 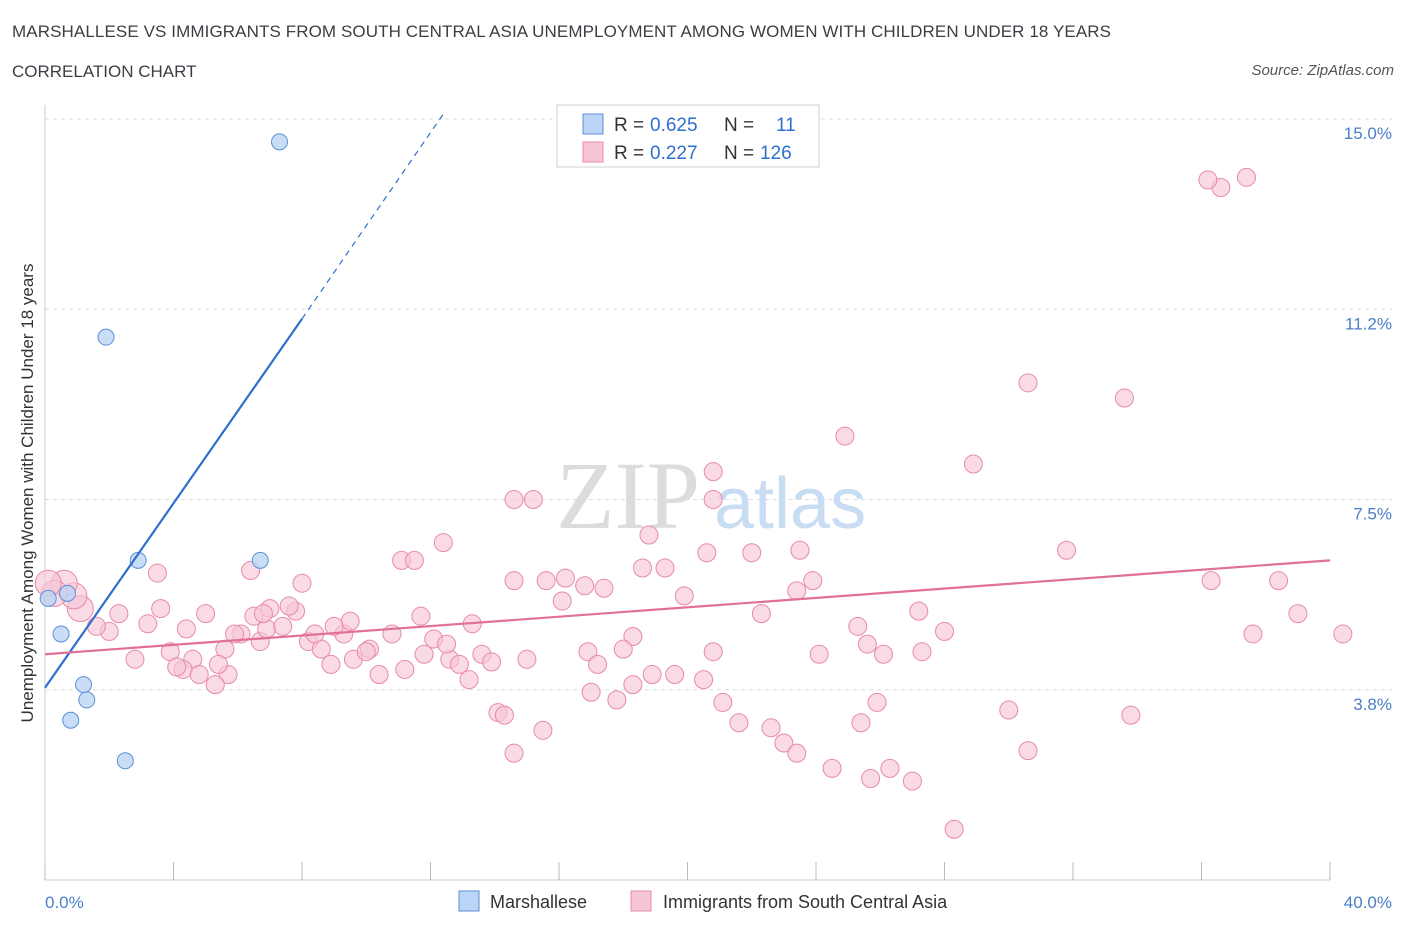 What do you see at coordinates (641, 901) in the screenshot?
I see `legend-immigrants-swatch` at bounding box center [641, 901].